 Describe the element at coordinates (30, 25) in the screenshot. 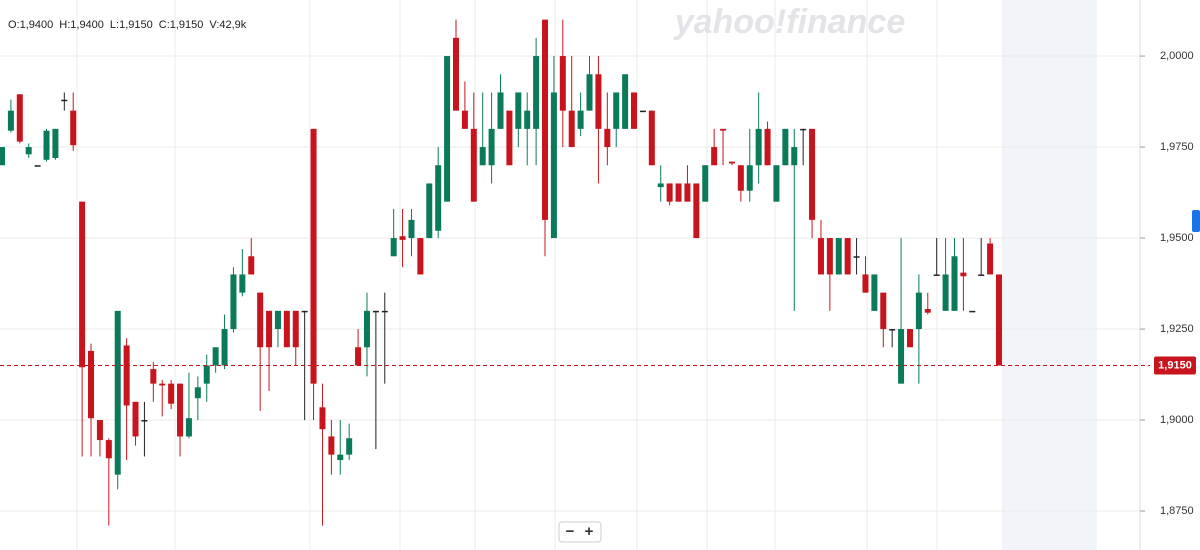

I see `ohlc-legend: O:1,9400` at that location.